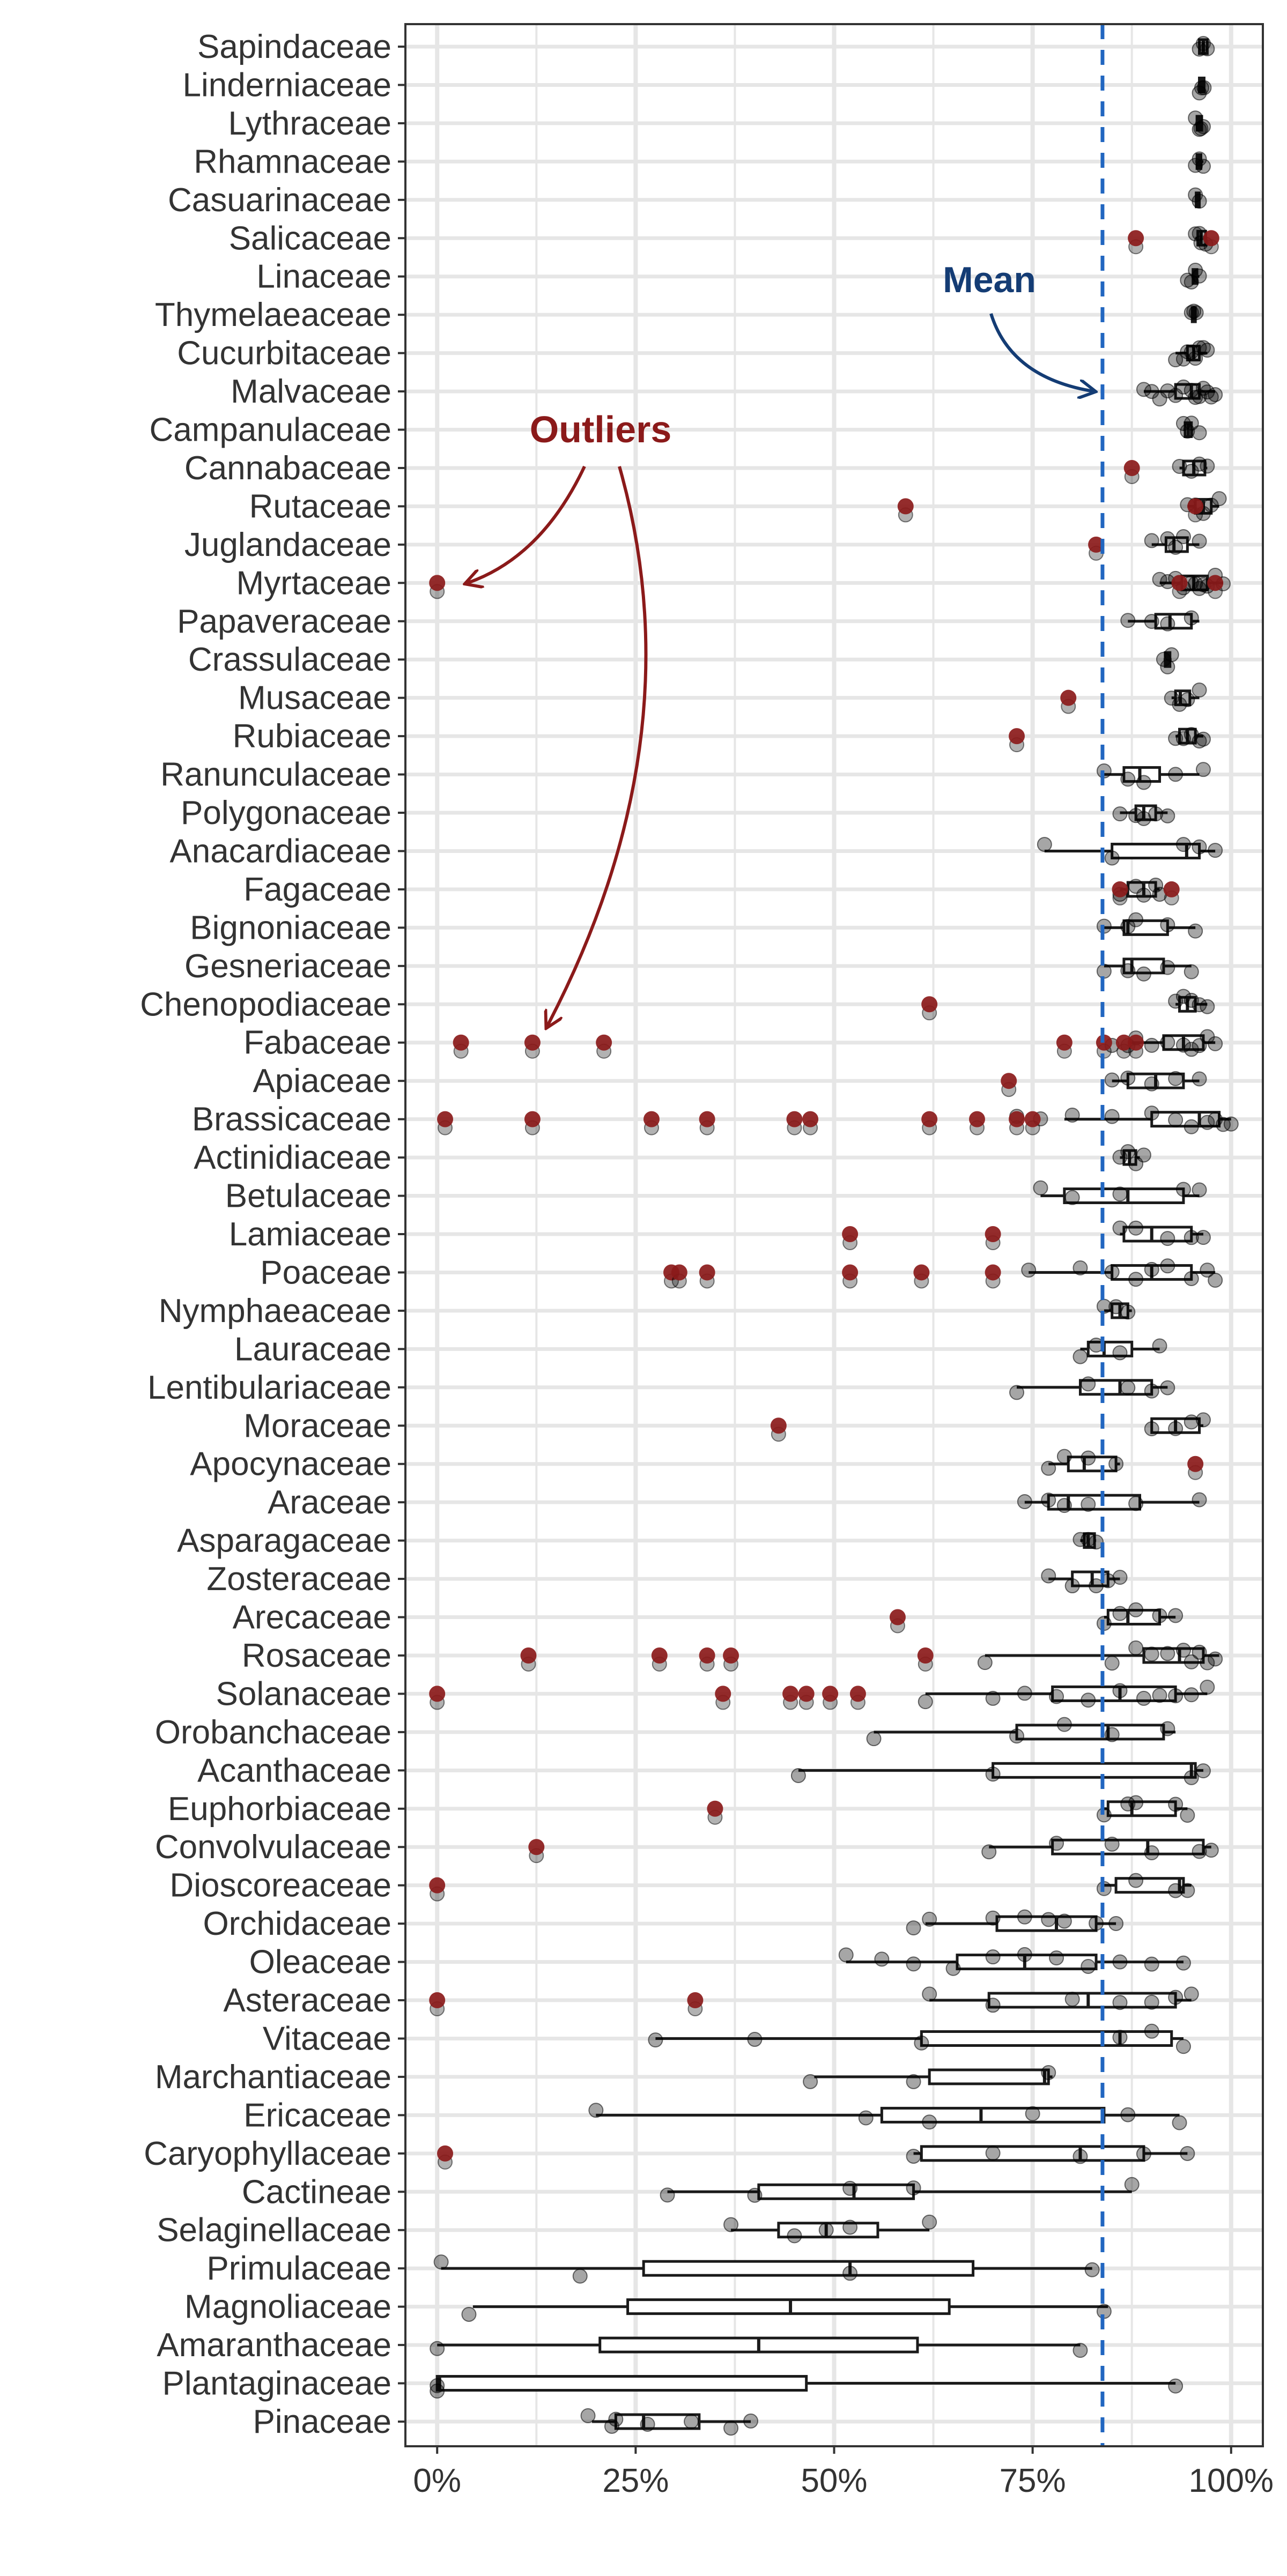 The height and width of the screenshot is (2576, 1287). What do you see at coordinates (279, 1810) in the screenshot?
I see `y-tick-label: Euphorbiaceae` at bounding box center [279, 1810].